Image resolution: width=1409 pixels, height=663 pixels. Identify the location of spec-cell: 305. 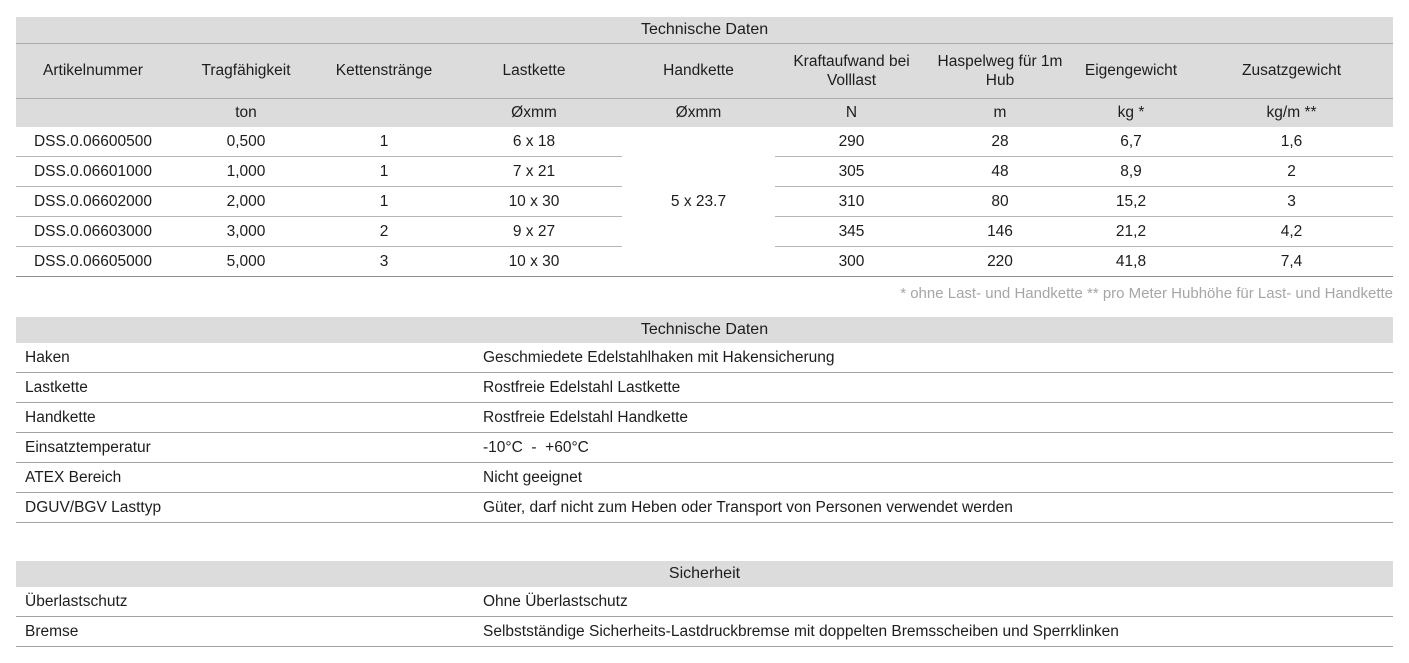
(851, 171).